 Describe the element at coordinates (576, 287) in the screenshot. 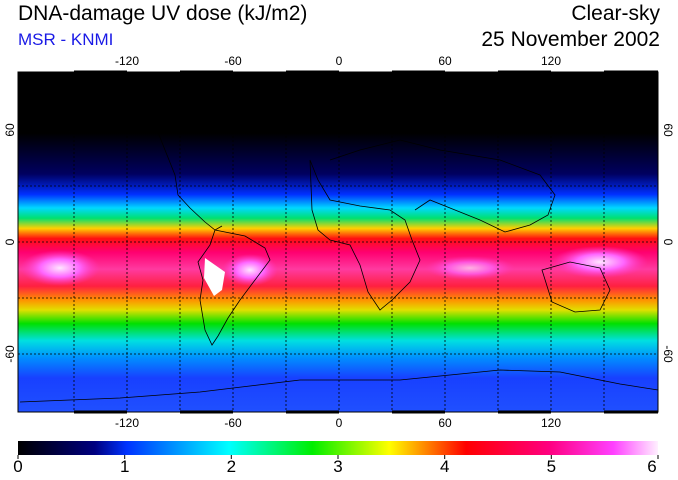

I see `australia-coast` at that location.